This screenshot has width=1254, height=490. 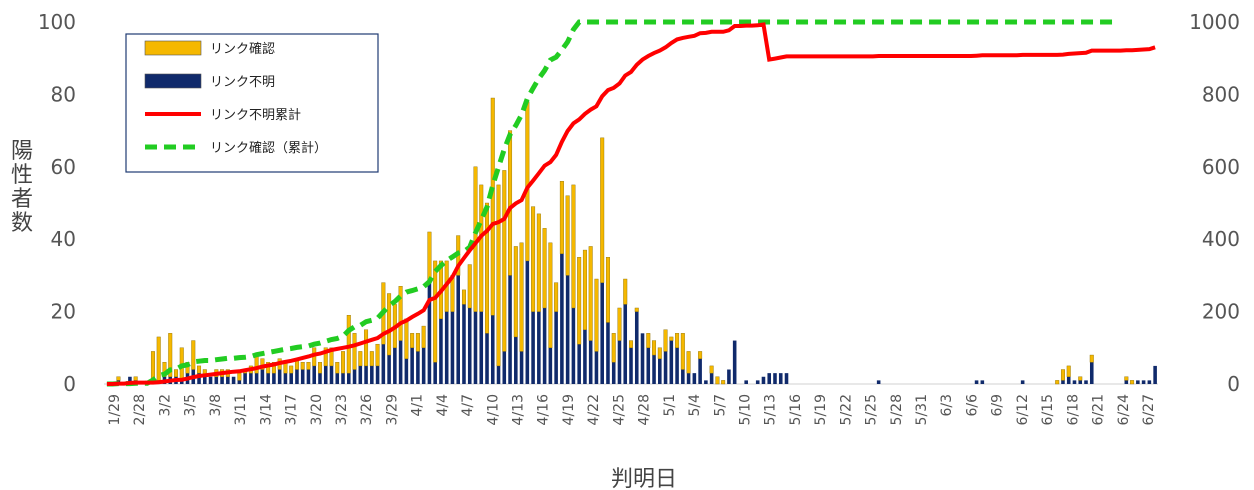 I want to click on x-tick-label: 2/28, so click(x=140, y=409).